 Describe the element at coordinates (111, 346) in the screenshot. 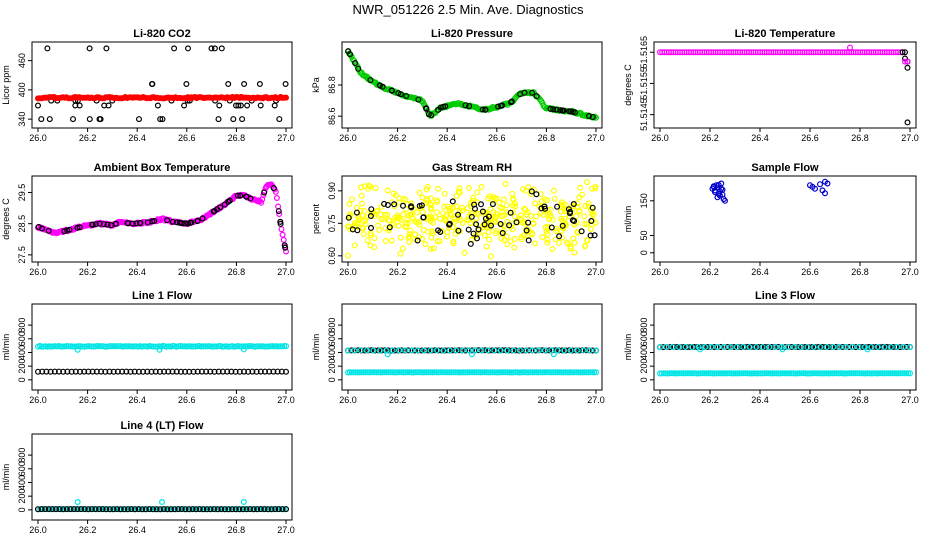

I see `data-point-line1-cyan` at that location.